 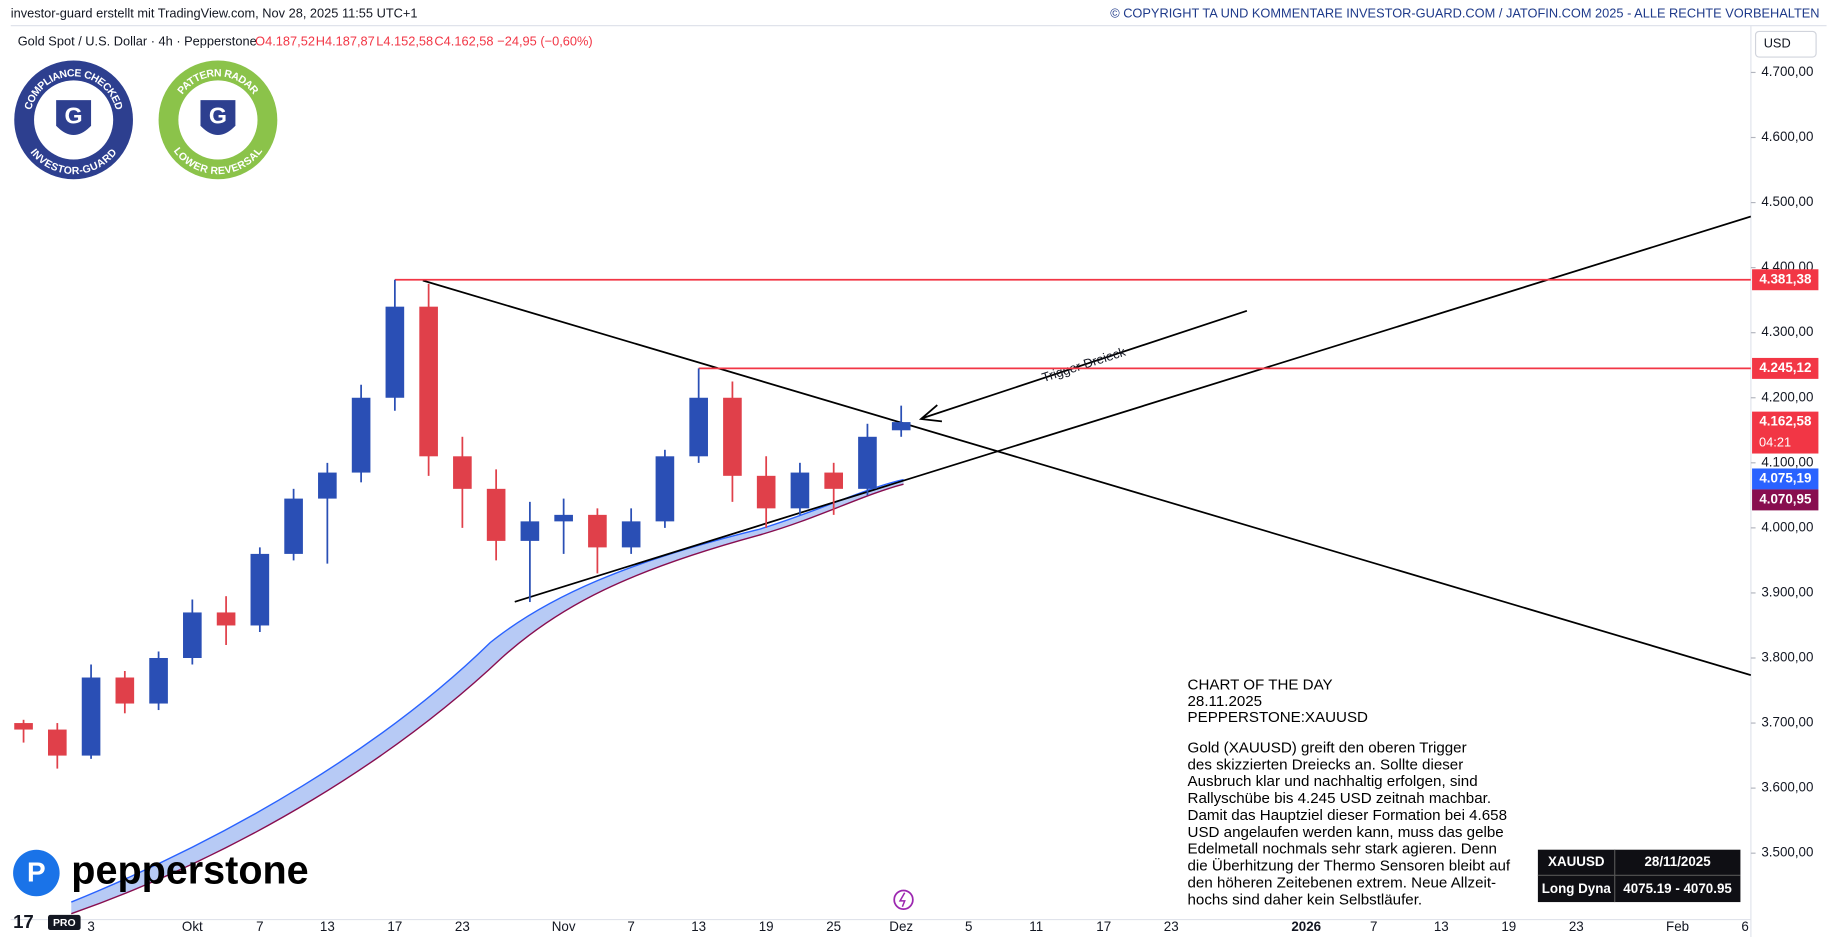 I want to click on y-tick-label: 4.000,00, so click(x=1787, y=526).